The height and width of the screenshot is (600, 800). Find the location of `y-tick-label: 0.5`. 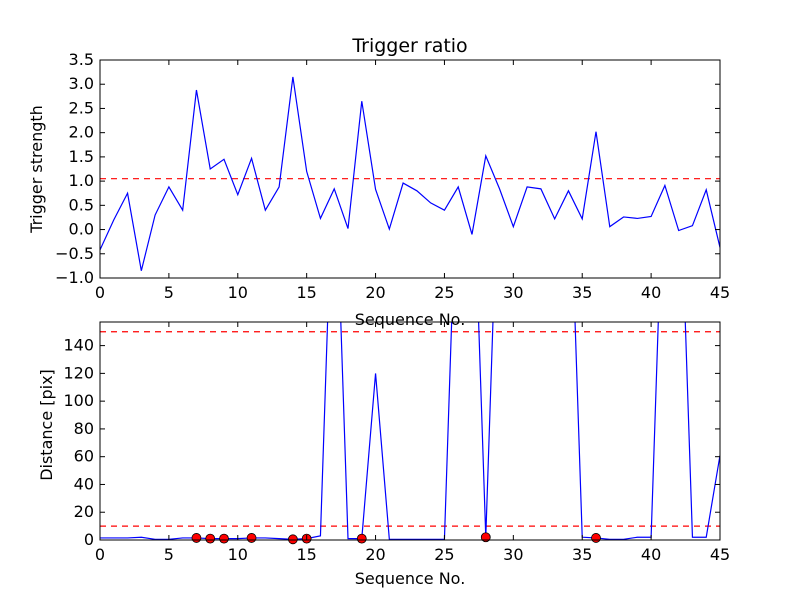

y-tick-label: 0.5 is located at coordinates (81, 204).